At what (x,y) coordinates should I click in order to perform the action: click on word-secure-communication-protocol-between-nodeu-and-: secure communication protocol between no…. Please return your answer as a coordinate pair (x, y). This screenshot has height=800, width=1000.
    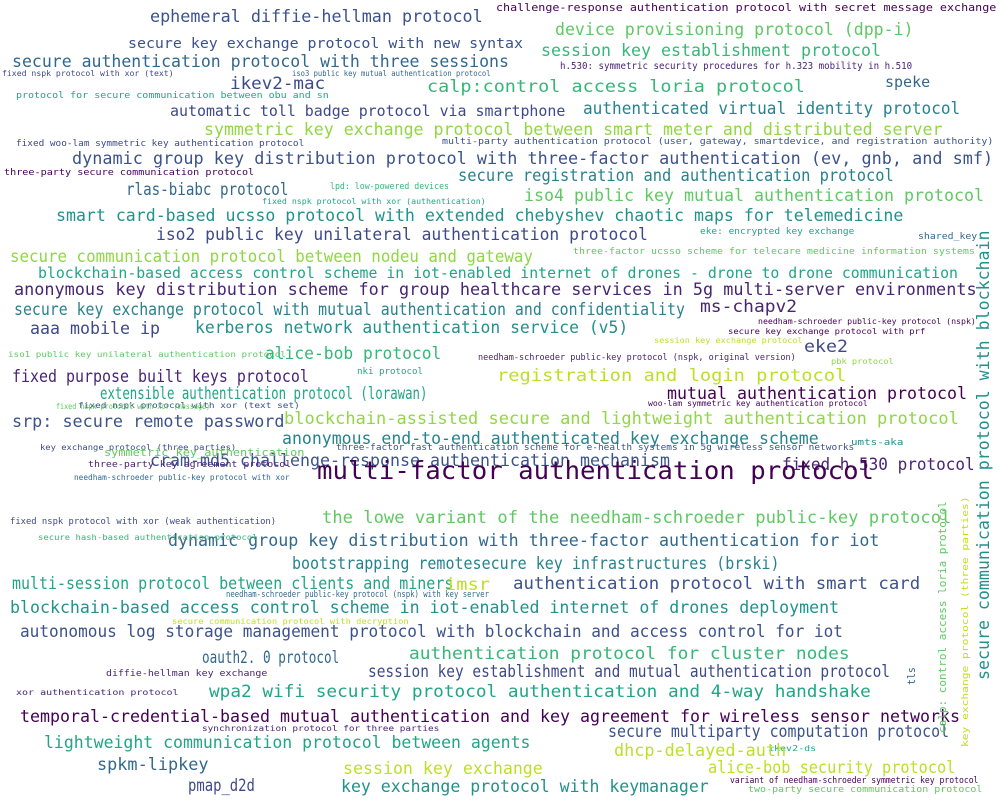
    Looking at the image, I should click on (271, 257).